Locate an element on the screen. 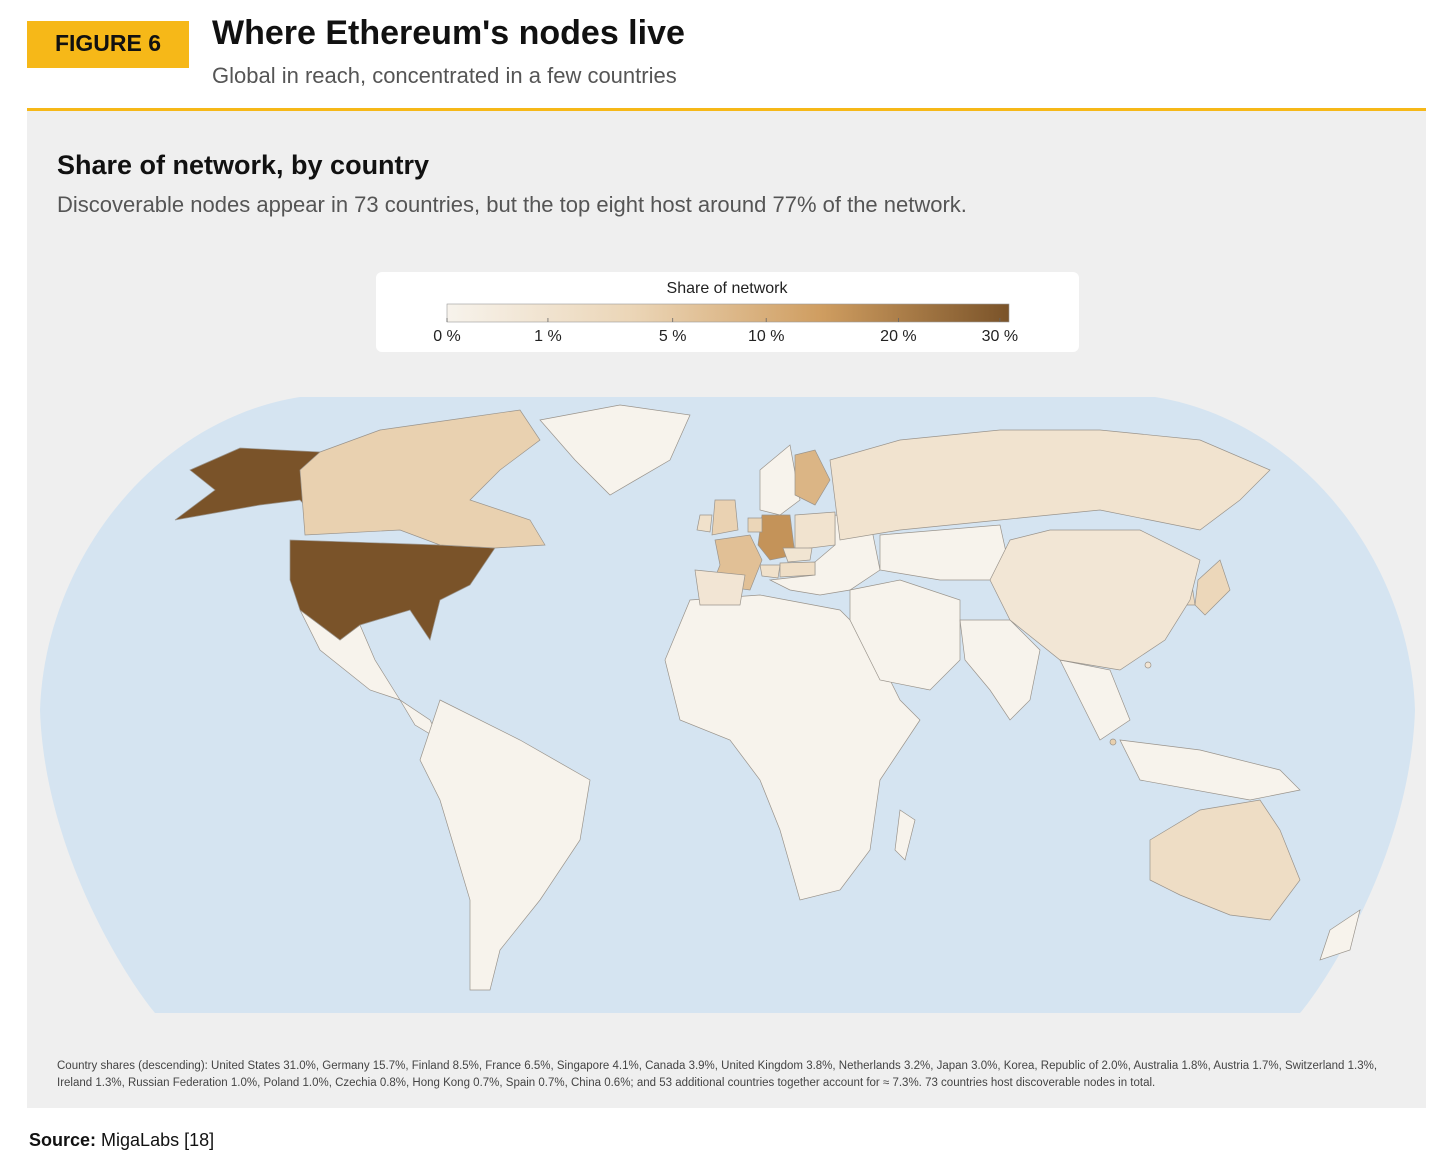 The image size is (1456, 1164). colorbar-tick-label: 30 % is located at coordinates (1000, 336).